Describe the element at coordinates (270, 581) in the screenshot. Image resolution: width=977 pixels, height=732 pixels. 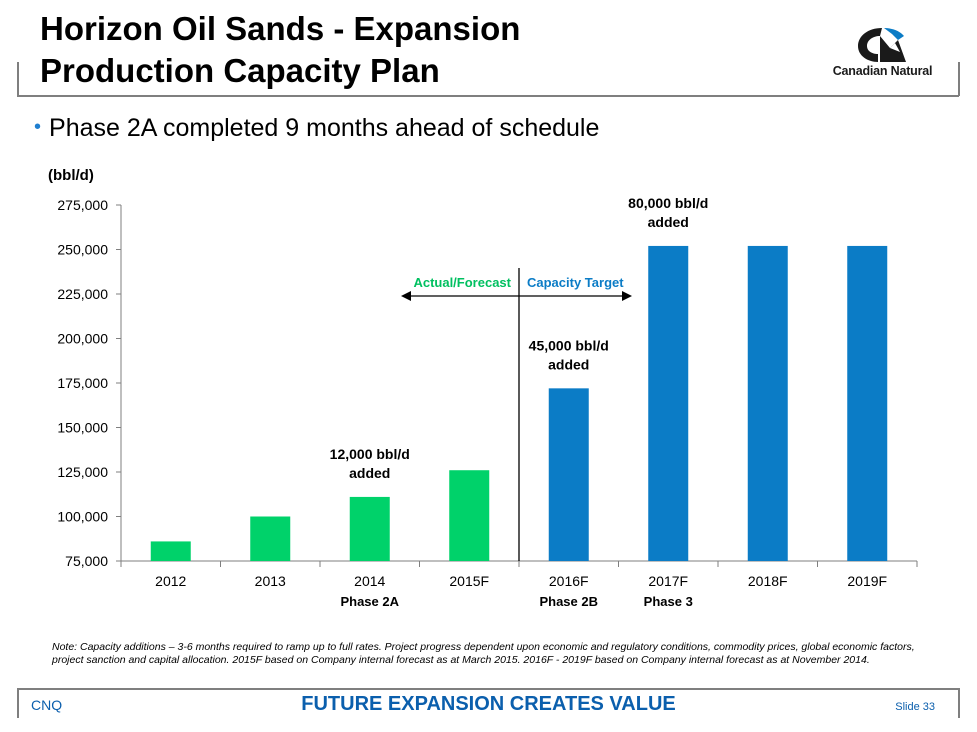
I see `x-tick-label: 2013` at that location.